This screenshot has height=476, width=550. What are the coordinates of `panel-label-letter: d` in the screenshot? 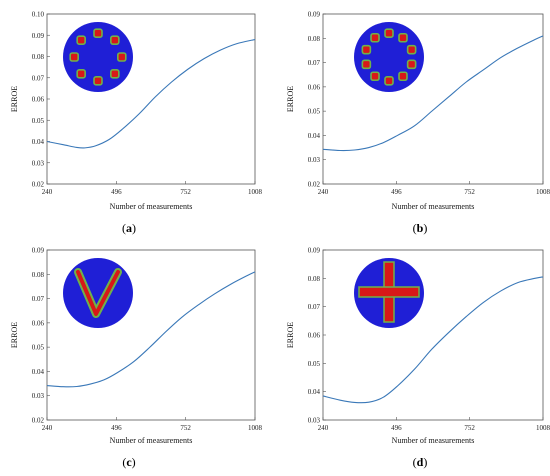 It's located at (420, 462).